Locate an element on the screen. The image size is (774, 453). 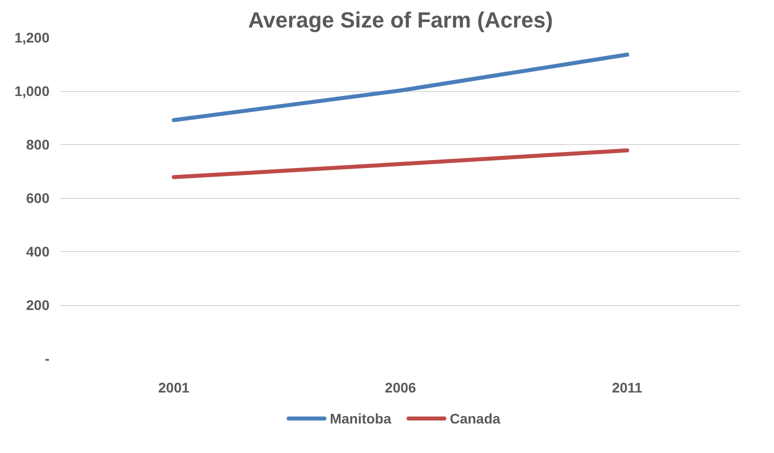
y-tick-label: 200 is located at coordinates (38, 305).